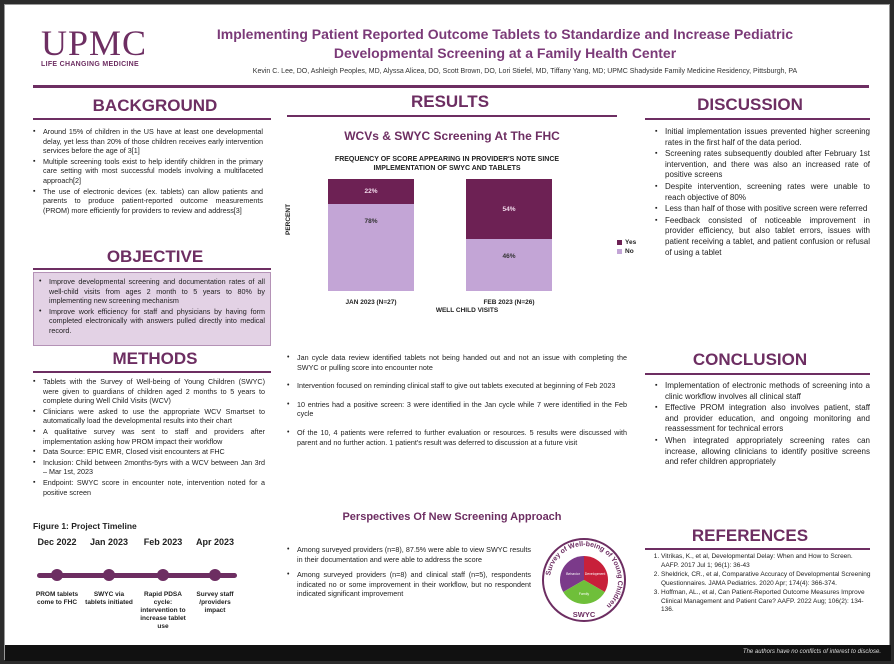  Describe the element at coordinates (137, 575) in the screenshot. I see `timeline-line` at that location.